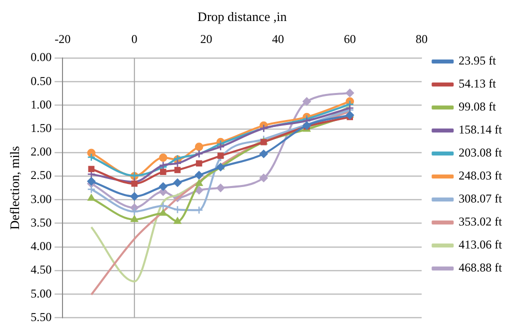 The image size is (520, 328). What do you see at coordinates (14, 188) in the screenshot?
I see `y-axis-title: Deflection, mils` at bounding box center [14, 188].